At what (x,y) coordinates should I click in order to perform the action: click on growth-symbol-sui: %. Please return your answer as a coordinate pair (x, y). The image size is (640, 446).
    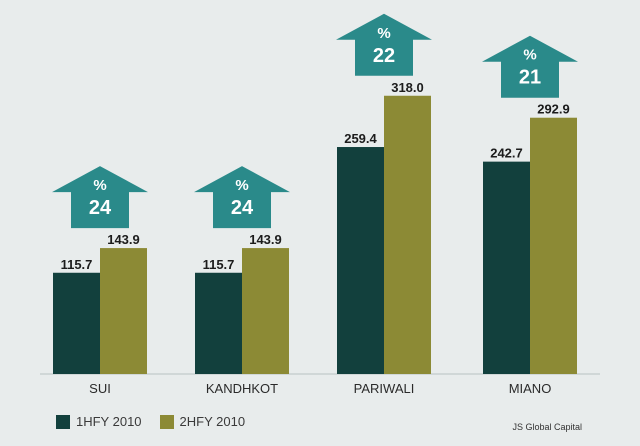
    Looking at the image, I should click on (99, 185).